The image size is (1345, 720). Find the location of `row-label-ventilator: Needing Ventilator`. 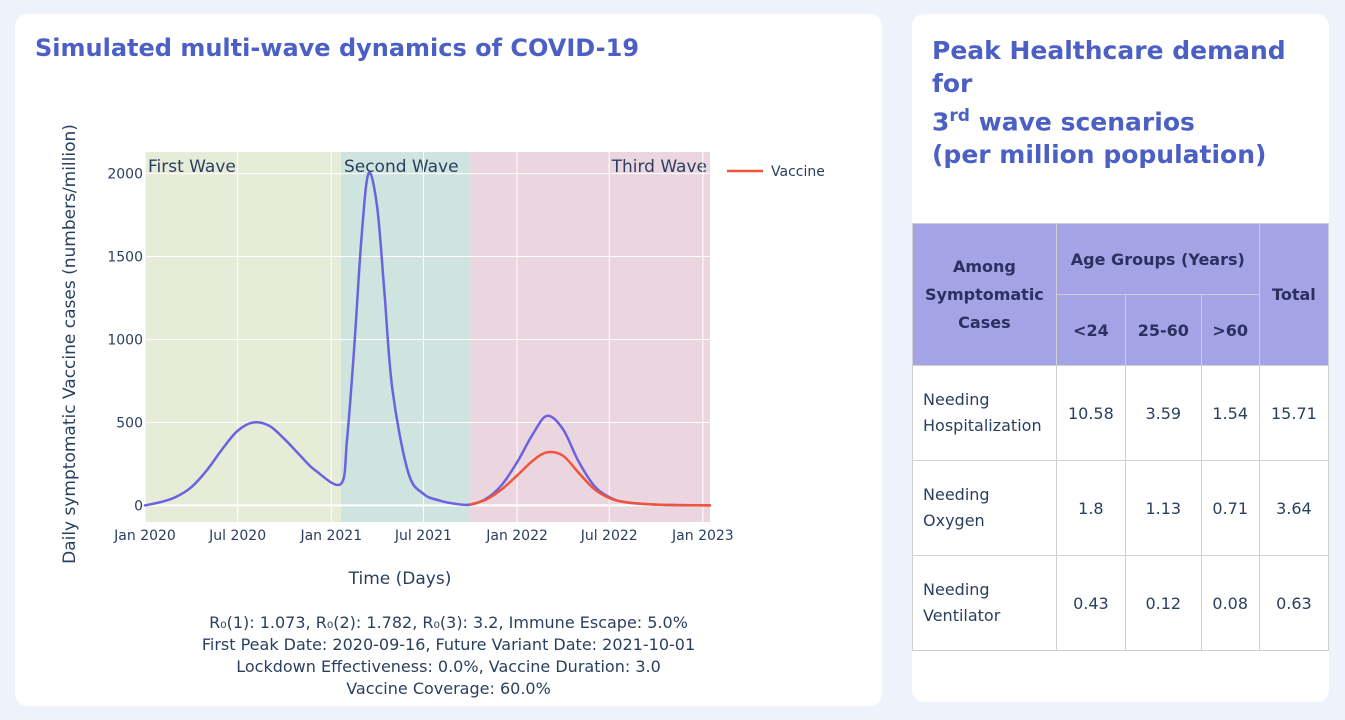

row-label-ventilator: Needing Ventilator is located at coordinates (984, 603).